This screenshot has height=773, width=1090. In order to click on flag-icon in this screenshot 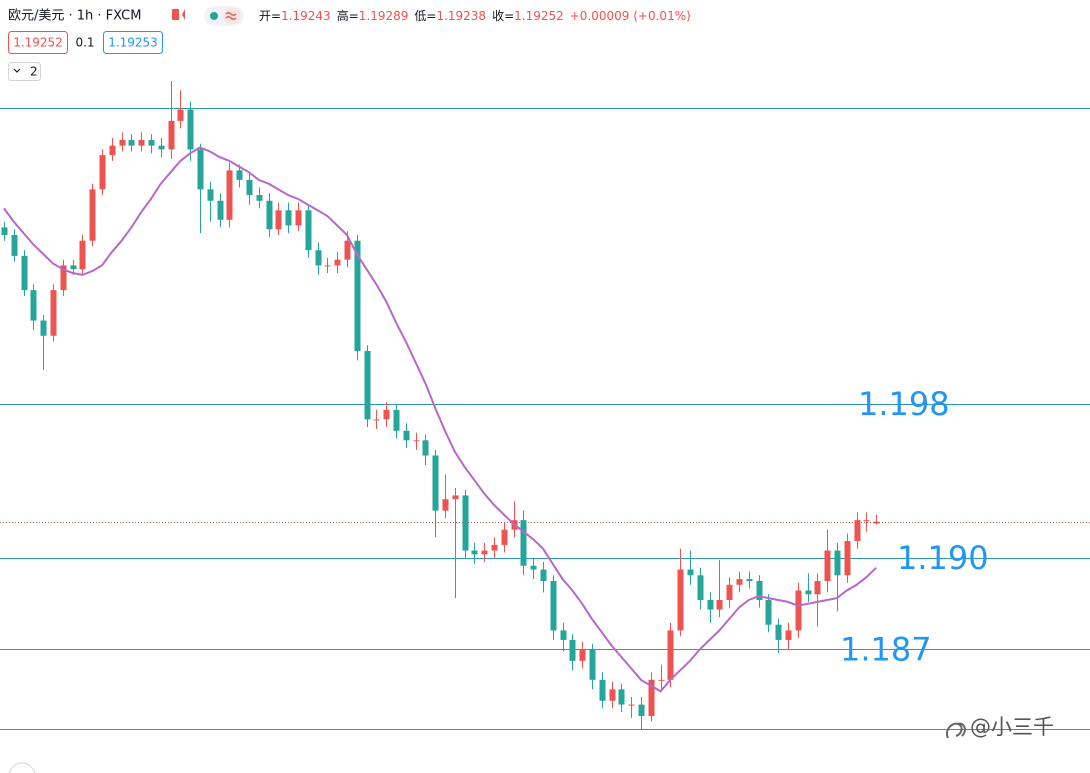, I will do `click(178, 14)`.